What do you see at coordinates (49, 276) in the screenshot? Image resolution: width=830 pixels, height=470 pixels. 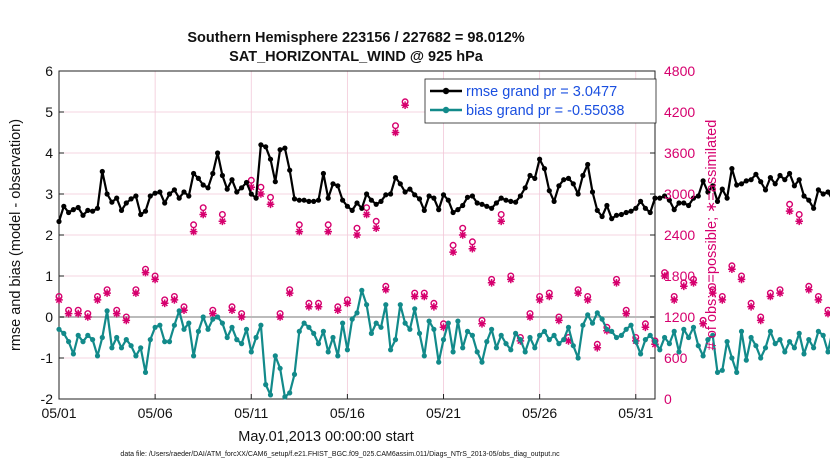 I see `y-tick-label: 1` at bounding box center [49, 276].